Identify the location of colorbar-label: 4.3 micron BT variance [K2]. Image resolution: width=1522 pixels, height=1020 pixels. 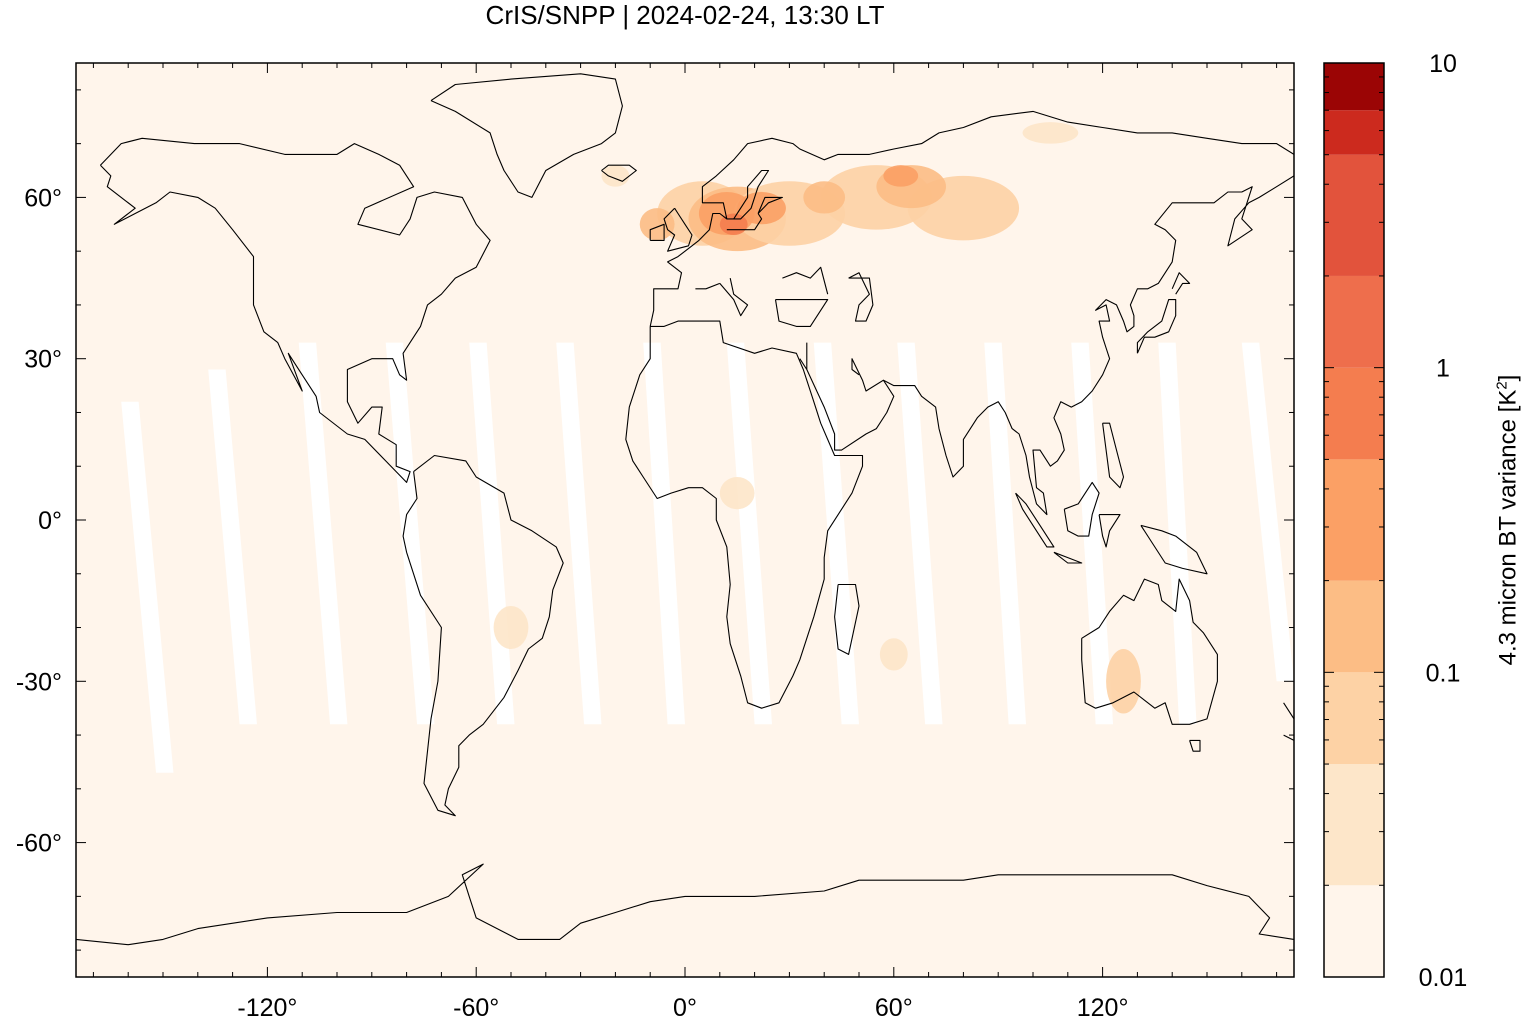
(1507, 520).